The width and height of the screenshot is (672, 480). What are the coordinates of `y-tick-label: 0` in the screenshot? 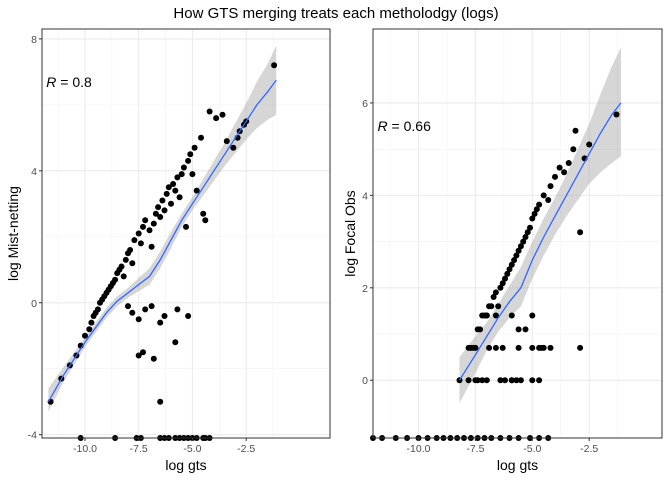 It's located at (365, 381).